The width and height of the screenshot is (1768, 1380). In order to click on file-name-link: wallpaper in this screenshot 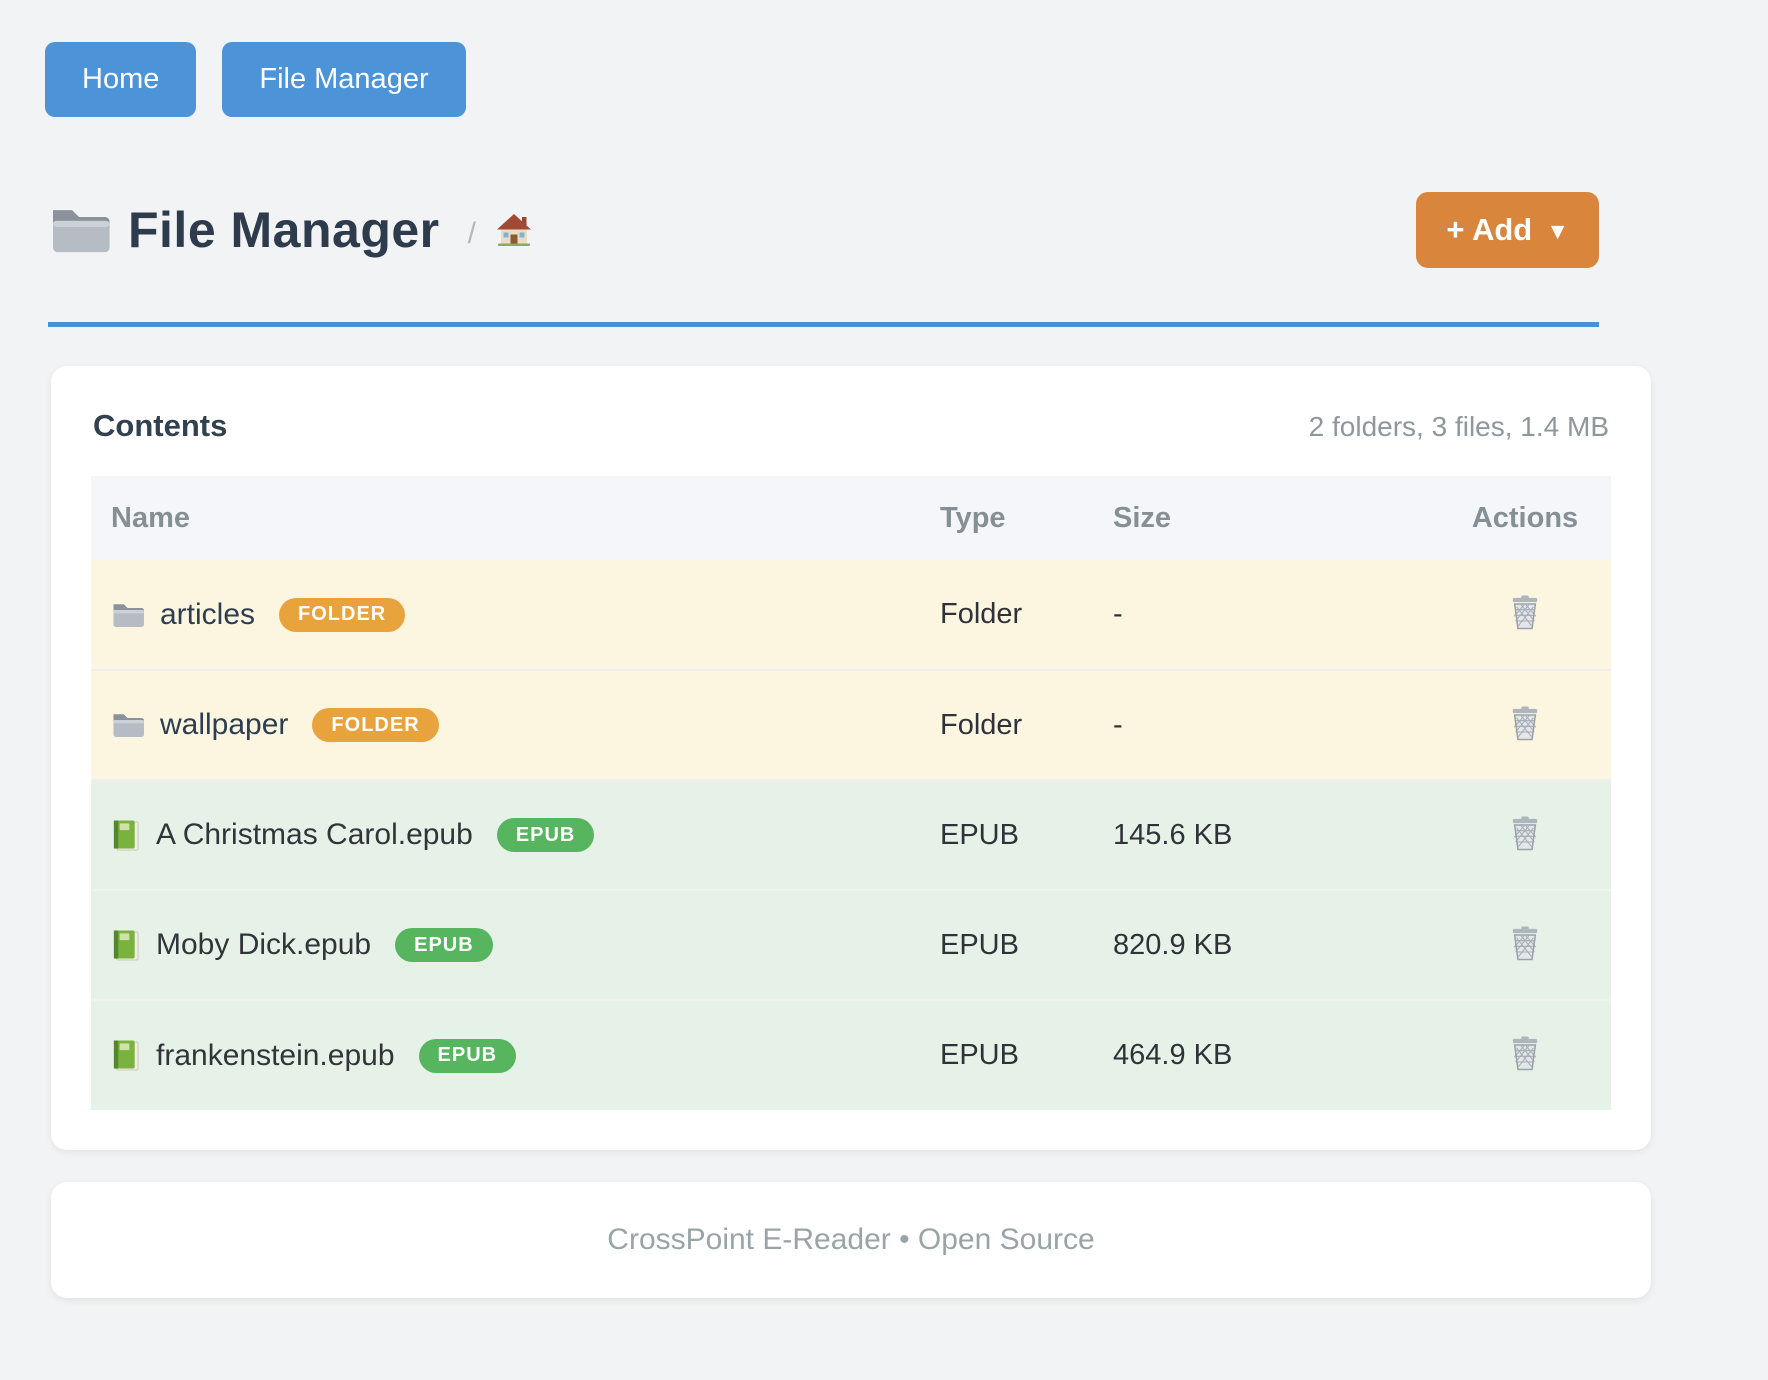, I will do `click(224, 724)`.